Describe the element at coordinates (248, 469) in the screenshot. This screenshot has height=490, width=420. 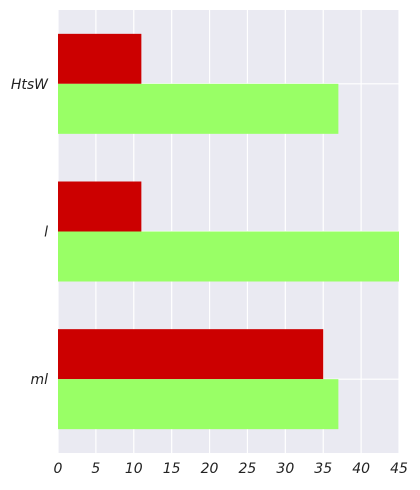
I see `x-tick-label: 25` at that location.